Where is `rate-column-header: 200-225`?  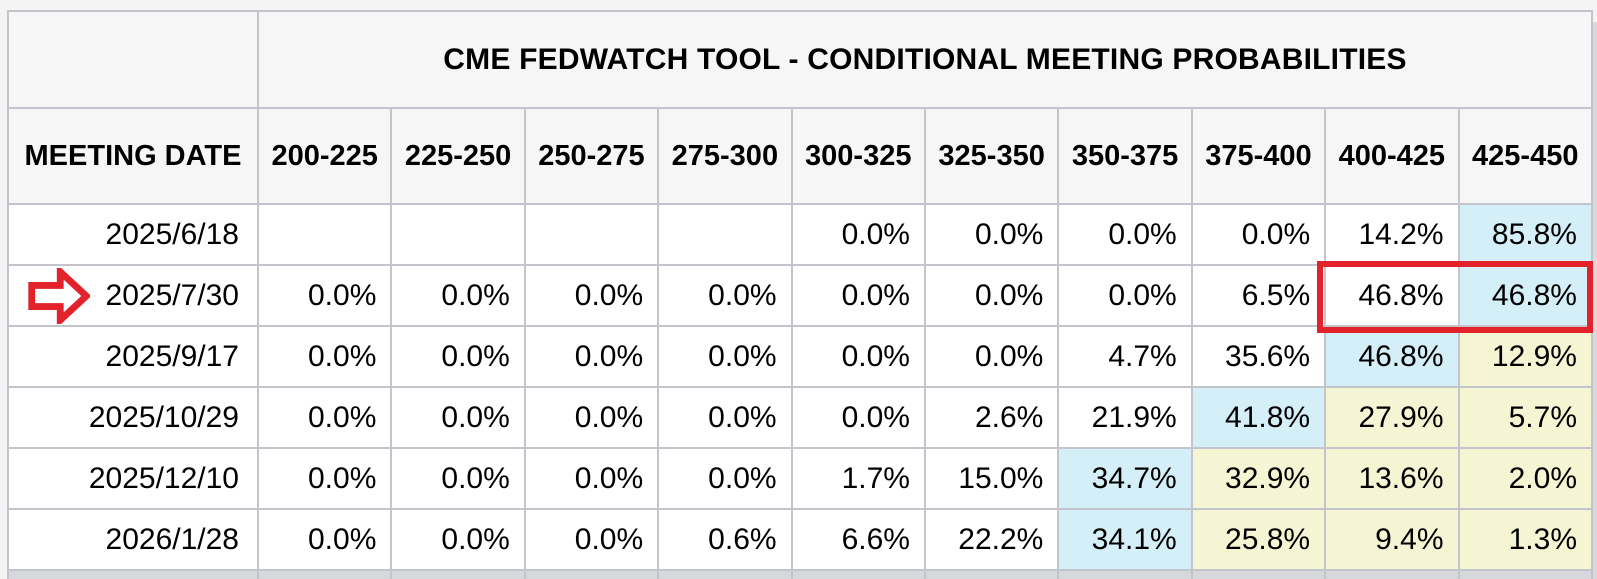 rate-column-header: 200-225 is located at coordinates (324, 156).